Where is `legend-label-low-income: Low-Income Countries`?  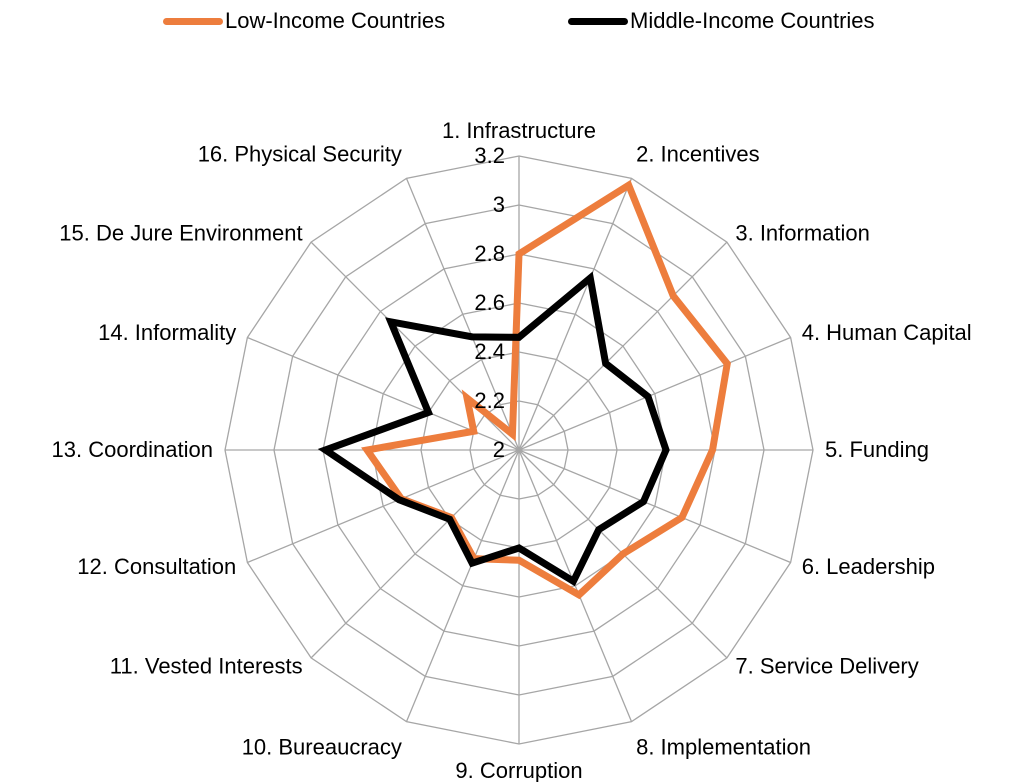 legend-label-low-income: Low-Income Countries is located at coordinates (335, 20).